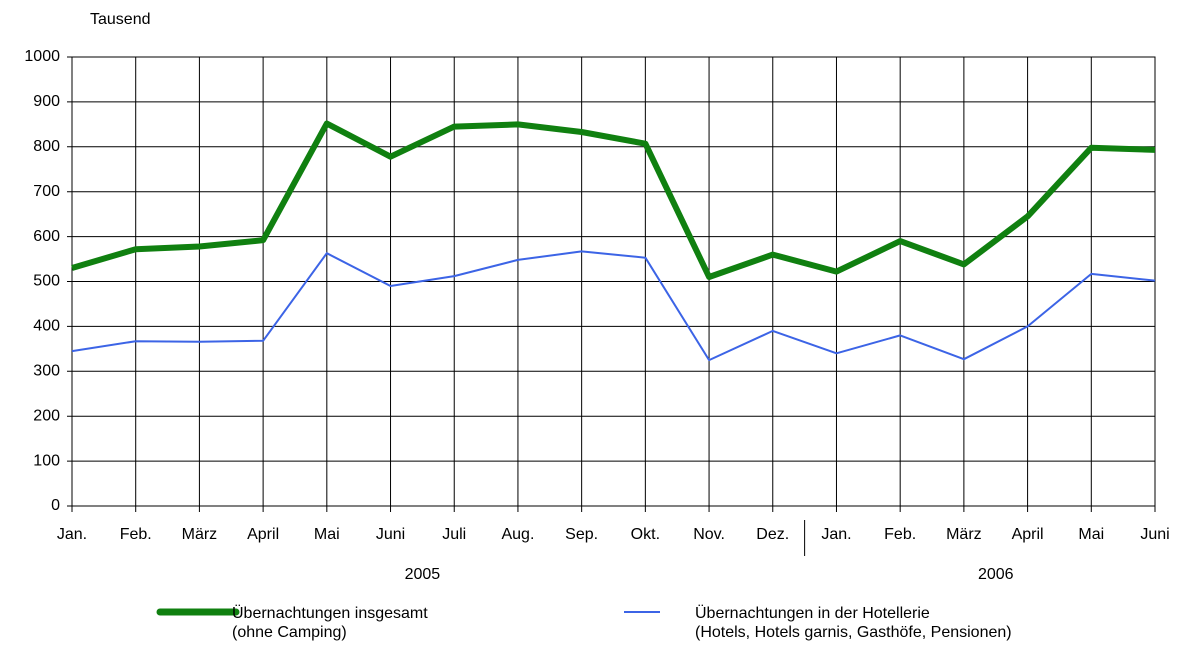  Describe the element at coordinates (46, 101) in the screenshot. I see `y-tick-label: 900` at that location.